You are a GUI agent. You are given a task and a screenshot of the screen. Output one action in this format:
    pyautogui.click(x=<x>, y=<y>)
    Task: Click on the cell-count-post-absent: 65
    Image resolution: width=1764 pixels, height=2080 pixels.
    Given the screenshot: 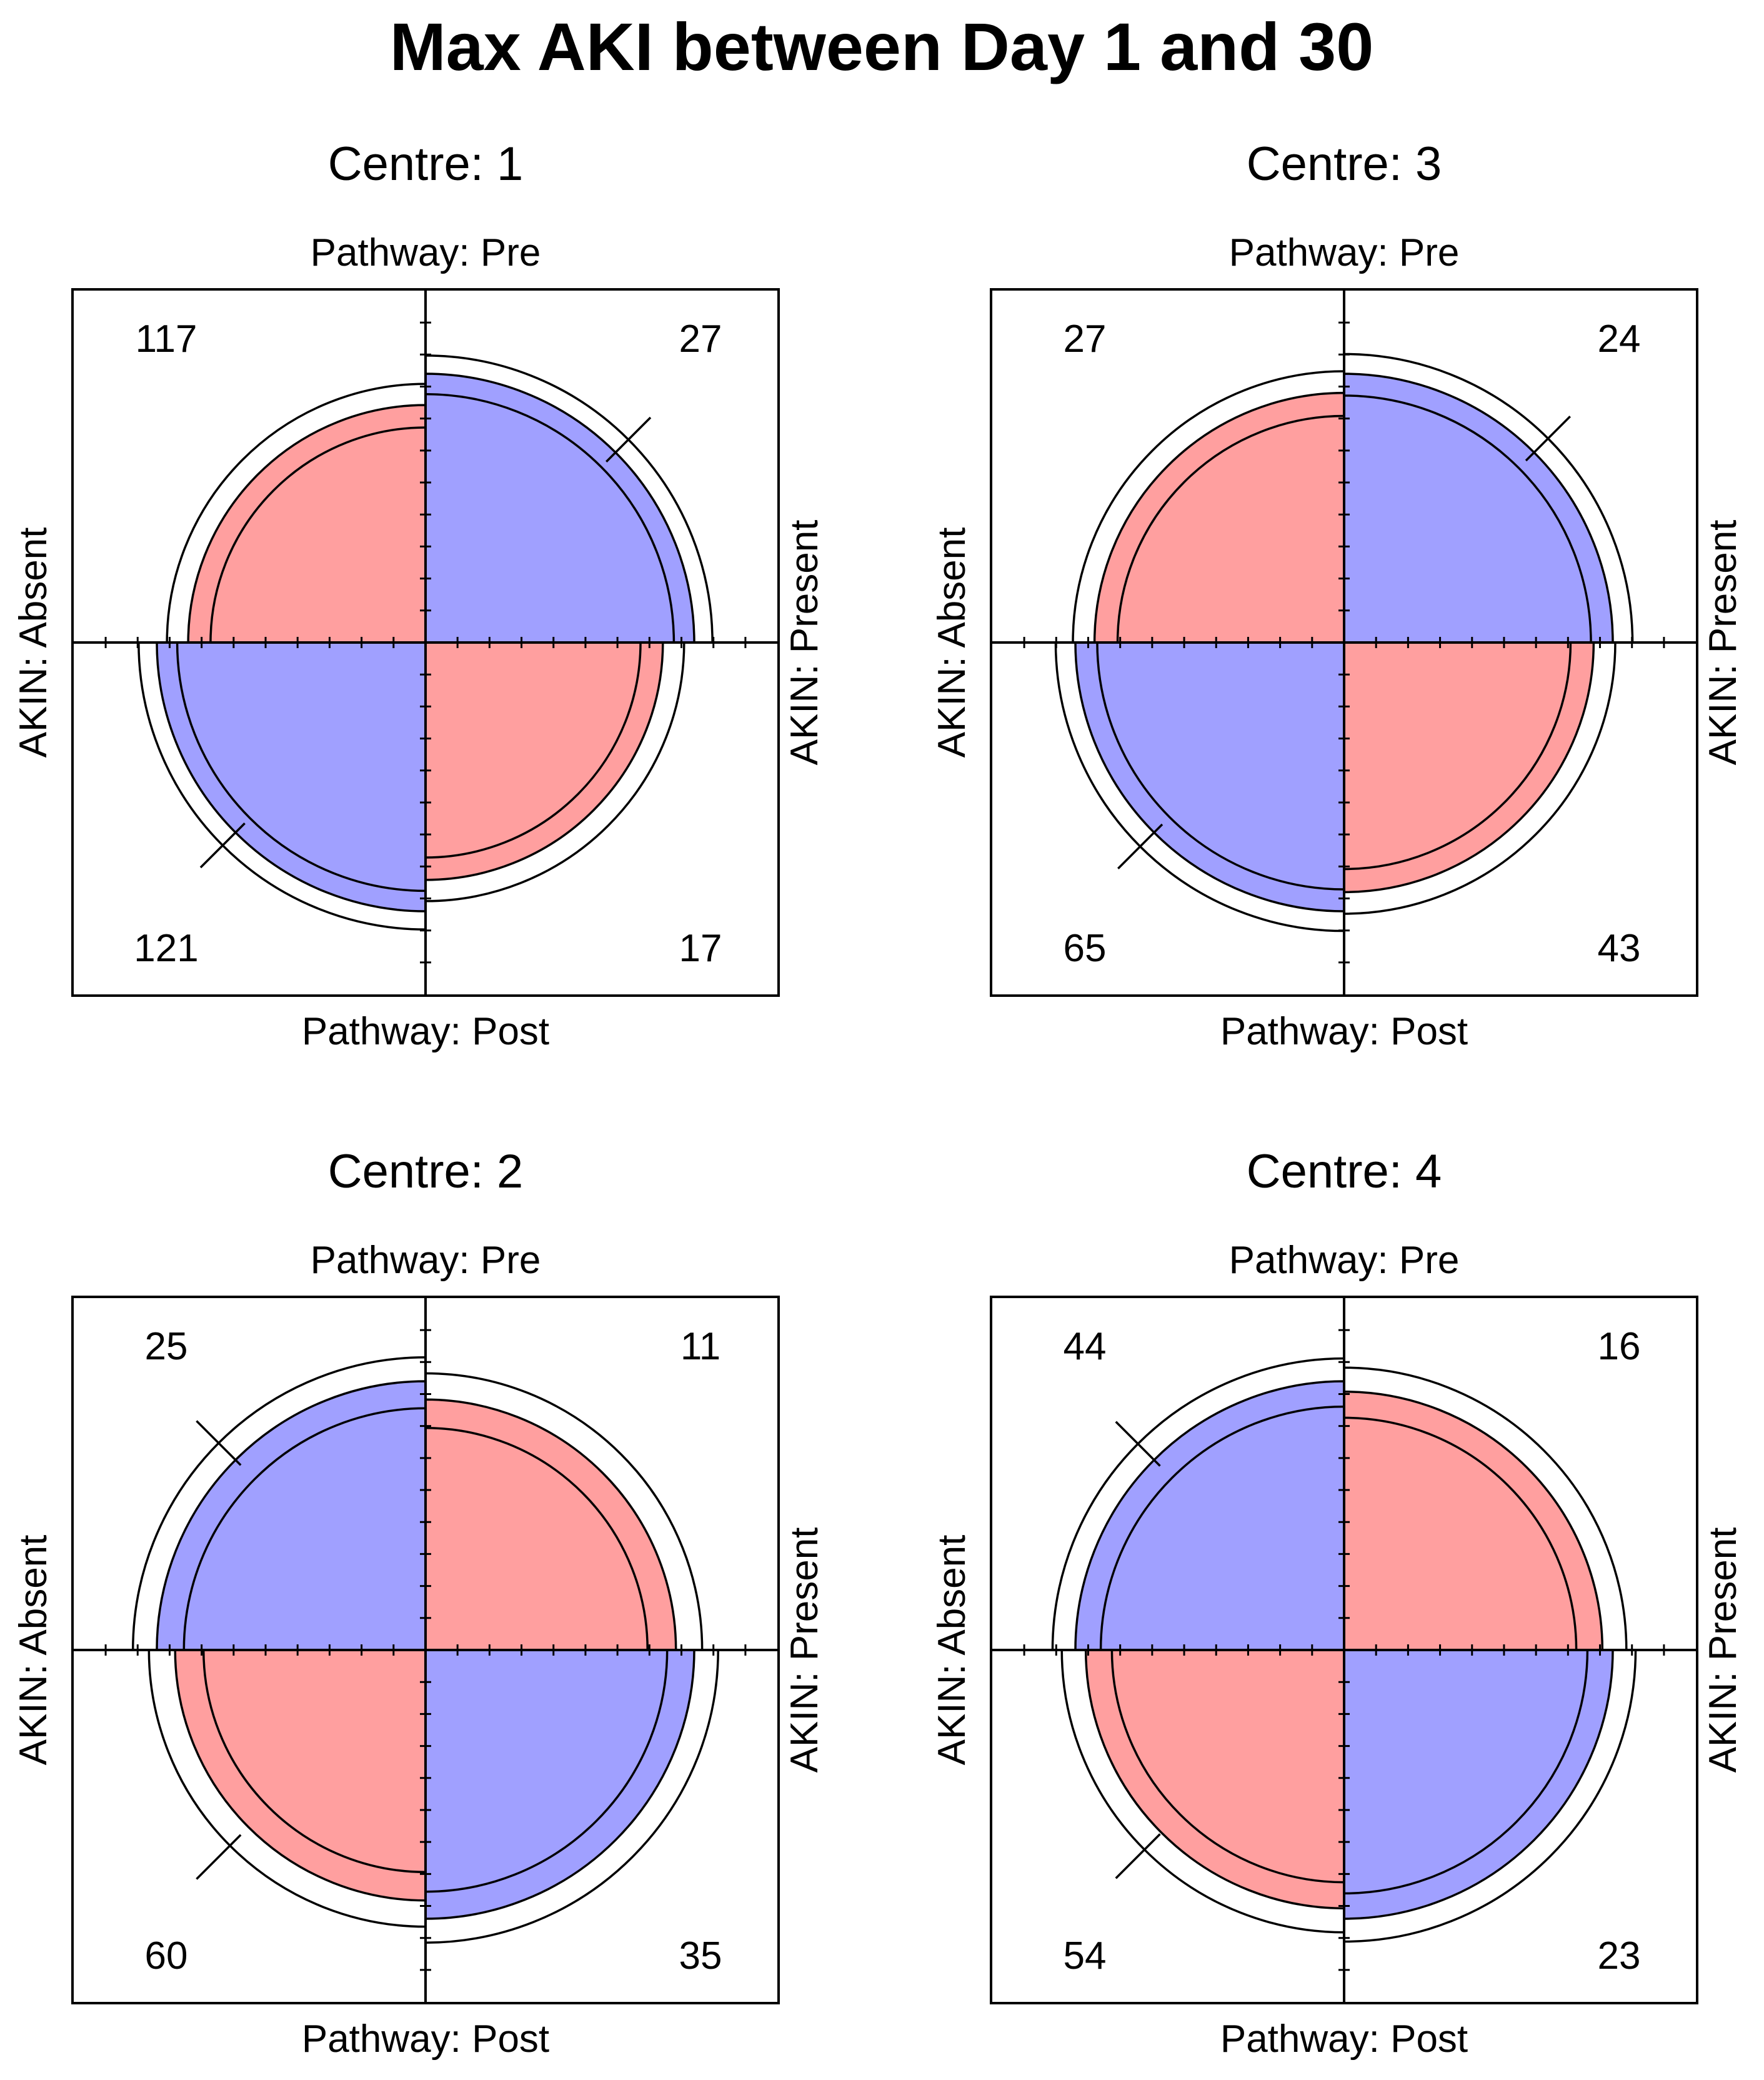 What is the action you would take?
    pyautogui.click(x=1085, y=949)
    